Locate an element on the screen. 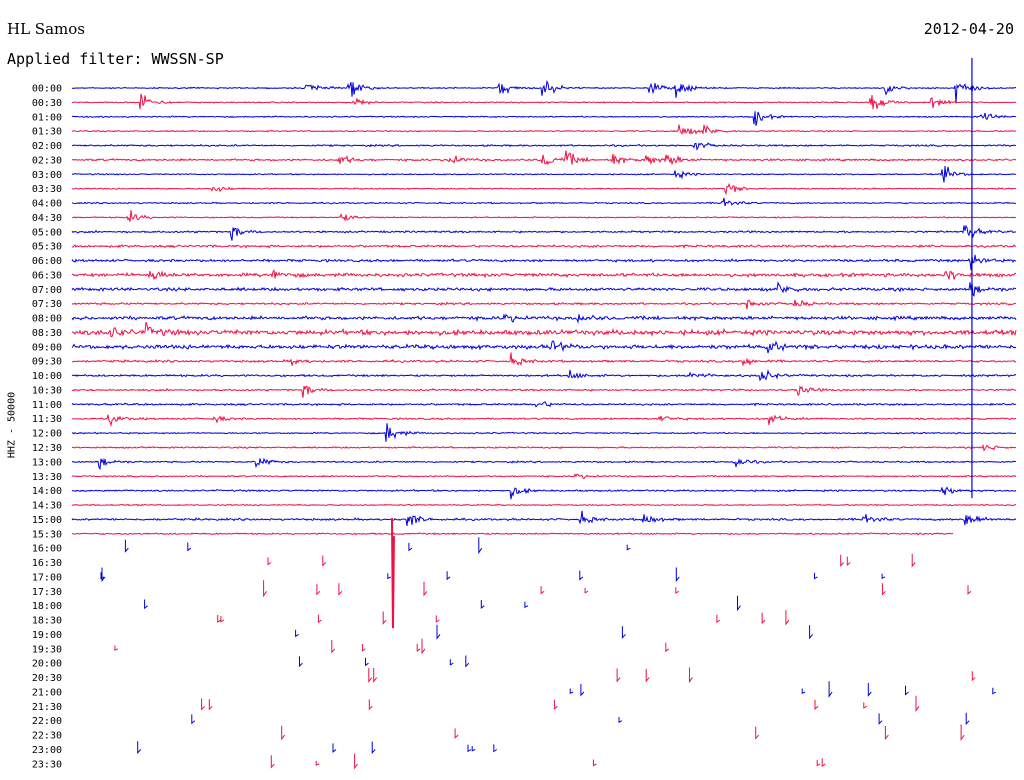  row-time-label: 14:30 is located at coordinates (47, 506).